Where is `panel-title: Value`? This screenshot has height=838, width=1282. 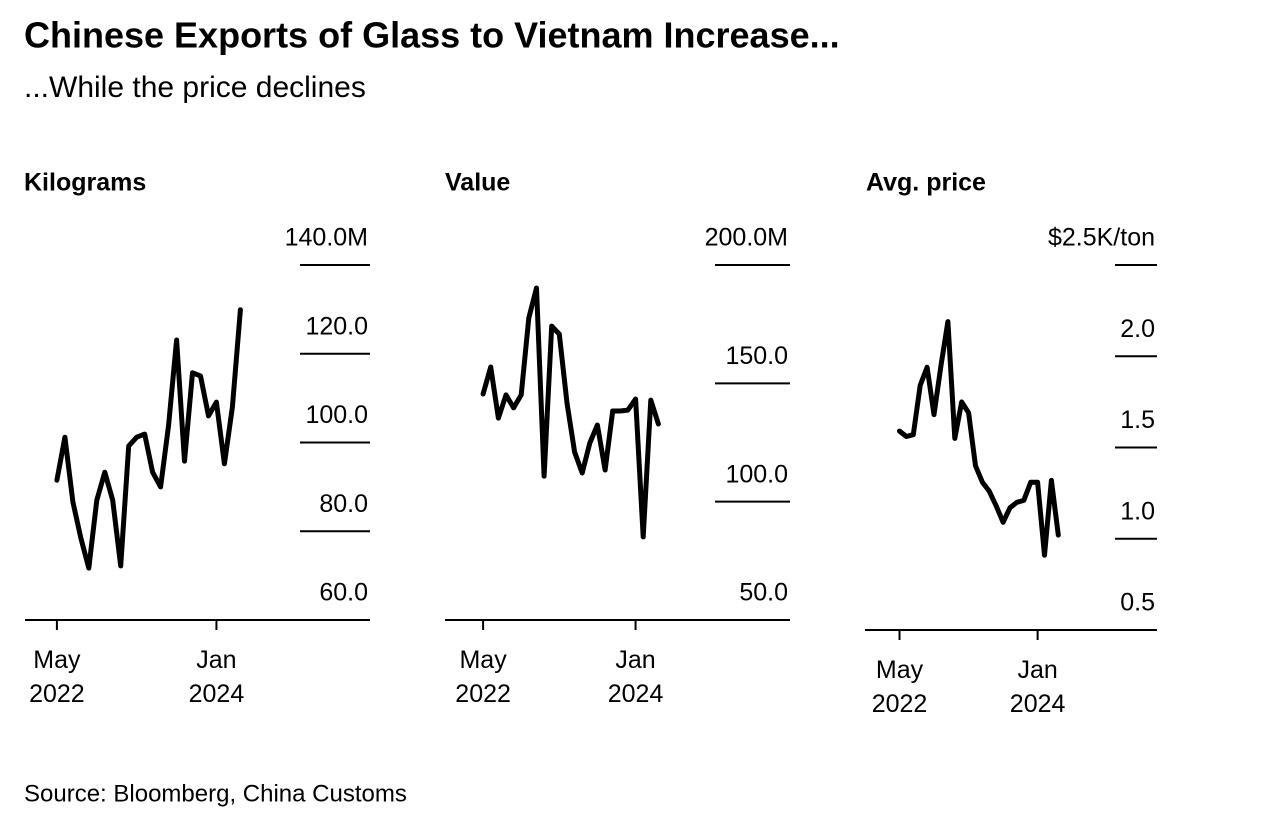 panel-title: Value is located at coordinates (477, 183).